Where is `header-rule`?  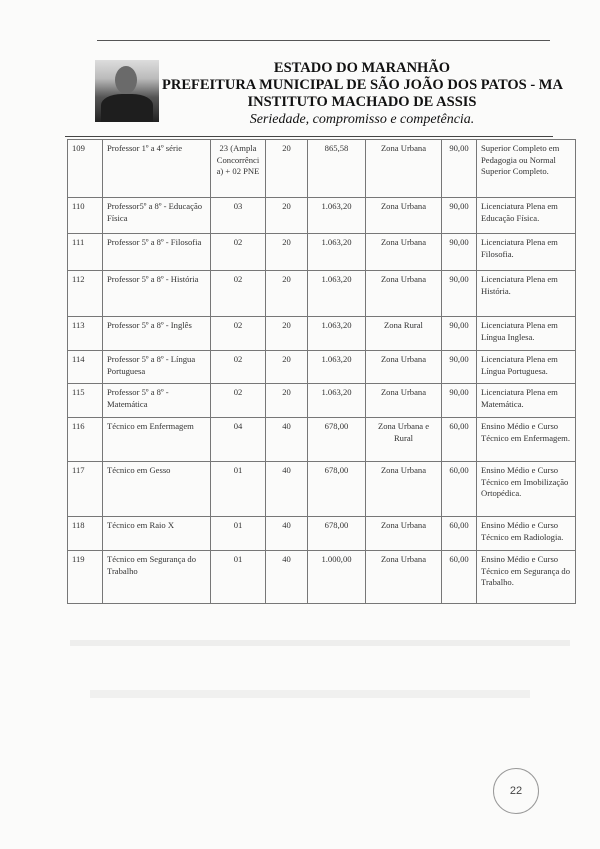
header-rule is located at coordinates (323, 40).